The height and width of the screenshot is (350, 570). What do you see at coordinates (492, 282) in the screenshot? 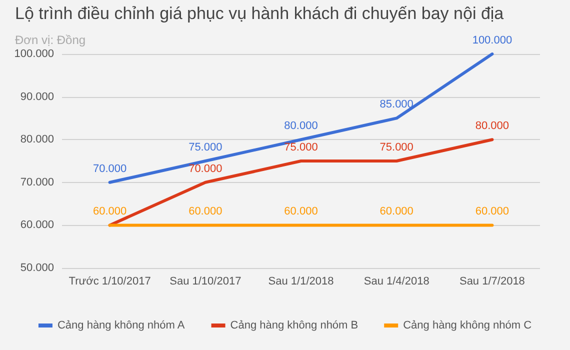
I see `x-tick-label: Sau 1/7/2018` at bounding box center [492, 282].